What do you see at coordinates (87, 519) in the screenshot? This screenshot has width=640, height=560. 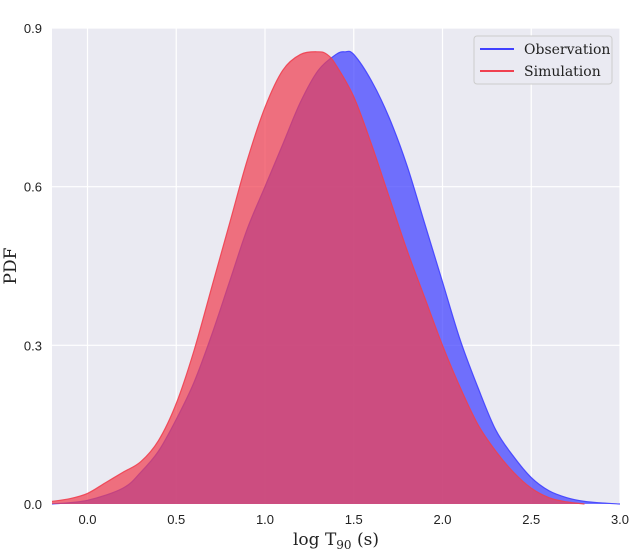 I see `x-tick-label: 0.0` at bounding box center [87, 519].